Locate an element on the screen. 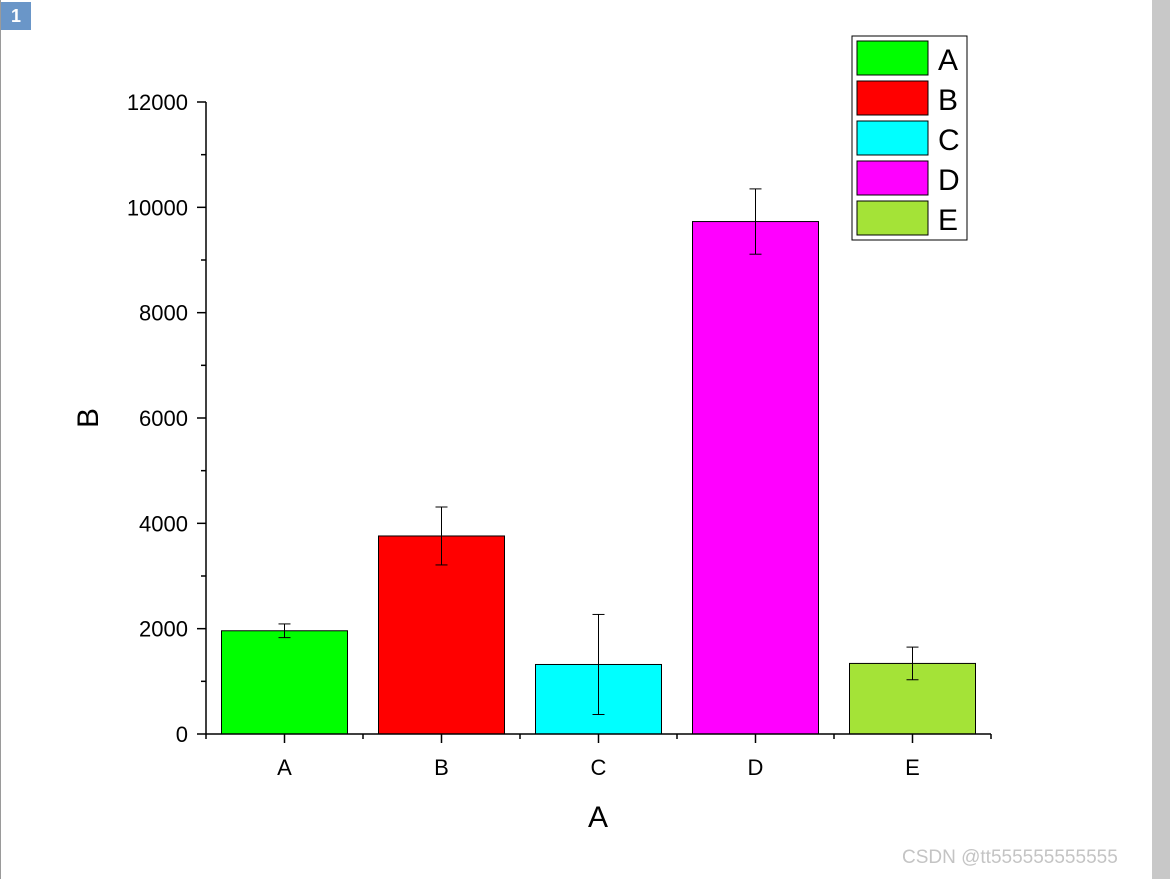 The width and height of the screenshot is (1170, 879). page-left-border is located at coordinates (0, 439).